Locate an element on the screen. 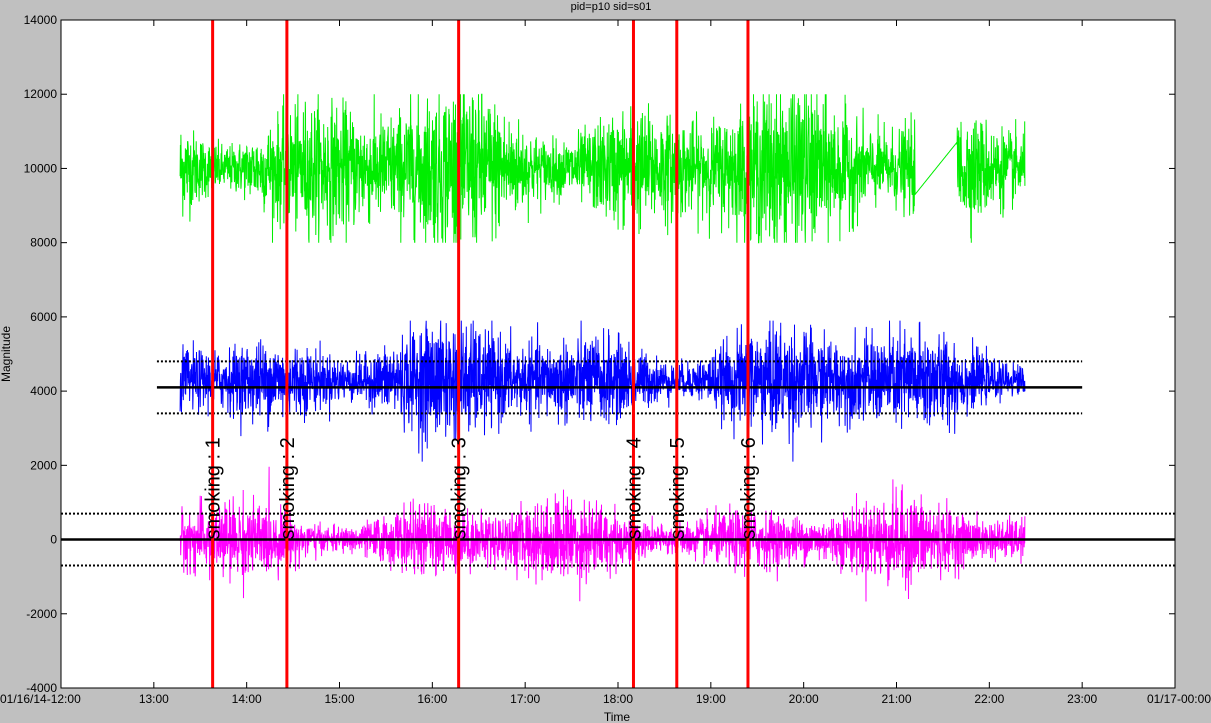  y-tick-label-7: 10000 is located at coordinates (41, 168).